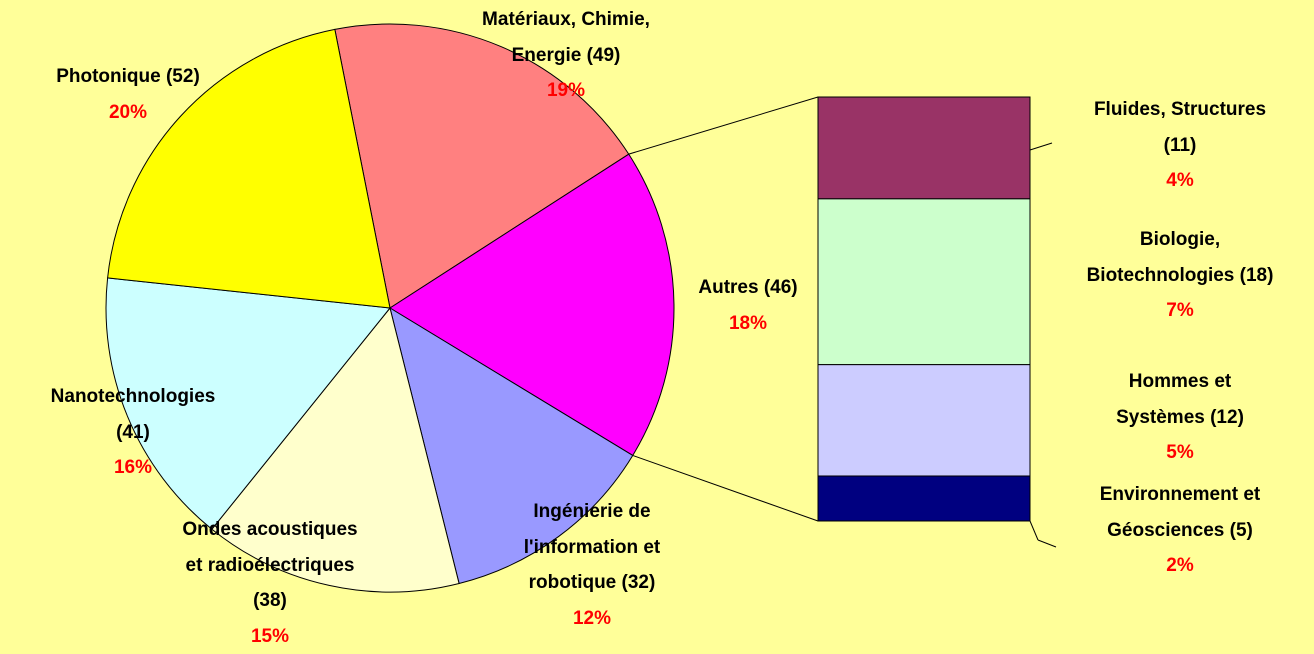 Image resolution: width=1314 pixels, height=654 pixels. I want to click on value-label: 2%, so click(1180, 566).